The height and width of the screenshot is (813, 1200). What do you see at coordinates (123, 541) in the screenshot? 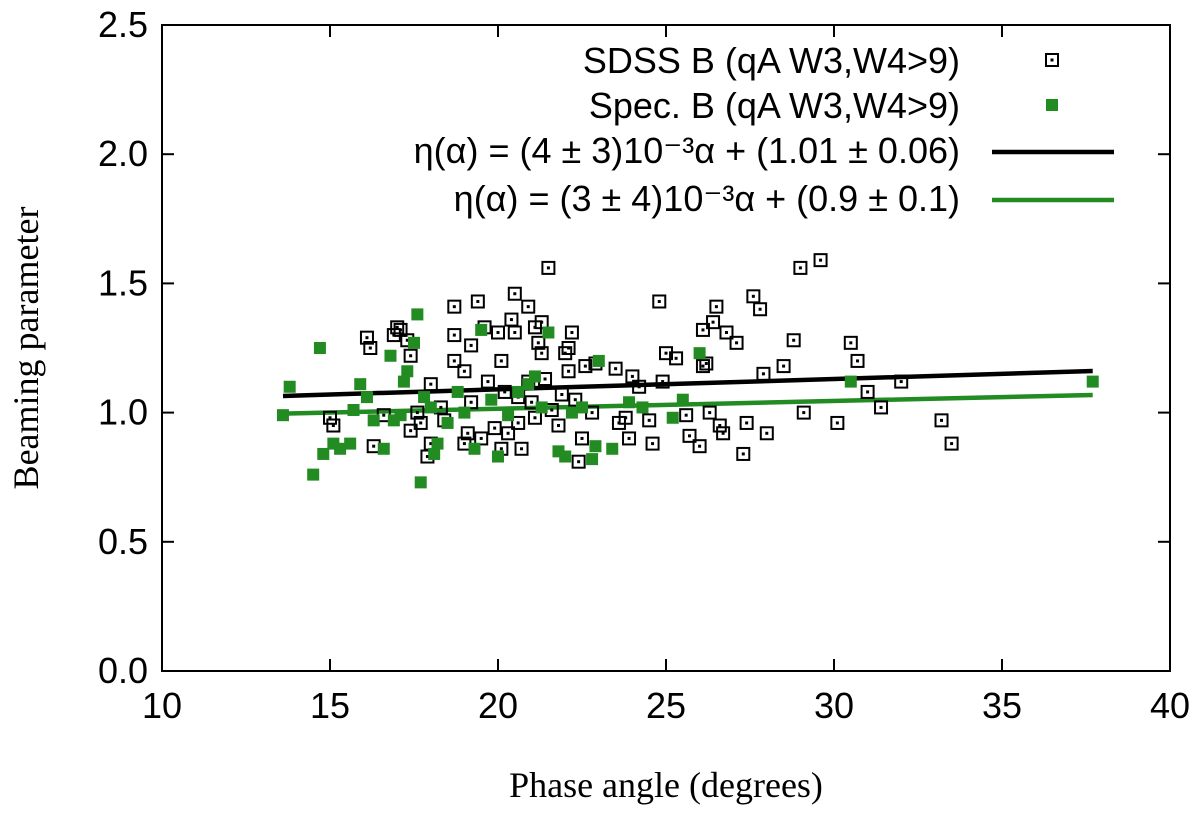
I see `y-tick-label: 0.5` at bounding box center [123, 541].